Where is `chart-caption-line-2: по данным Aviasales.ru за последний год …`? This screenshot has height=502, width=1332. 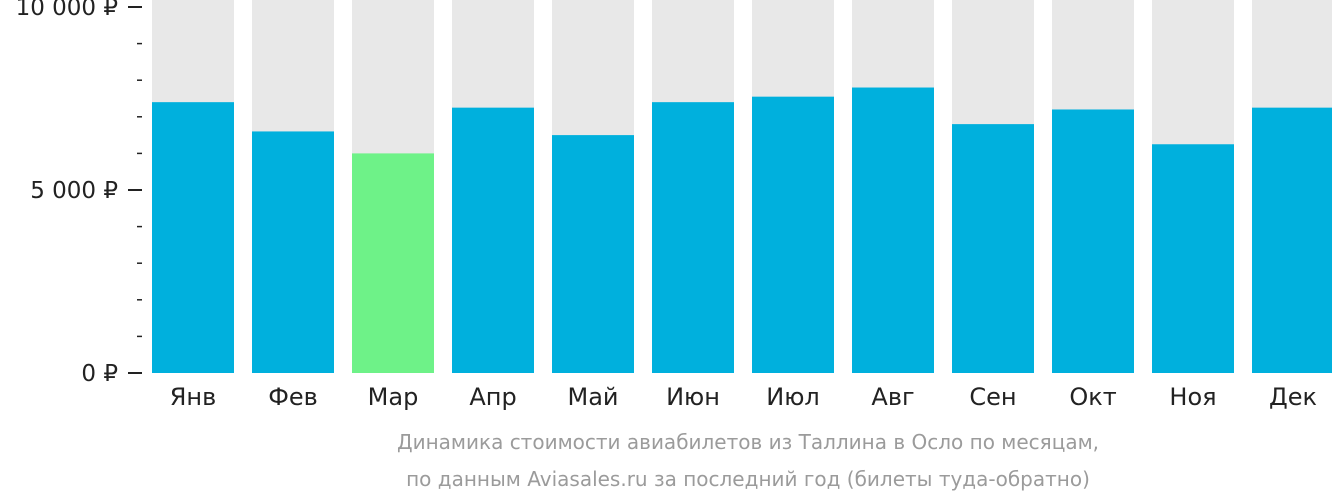
chart-caption-line-2: по данным Aviasales.ru за последний год … is located at coordinates (748, 479).